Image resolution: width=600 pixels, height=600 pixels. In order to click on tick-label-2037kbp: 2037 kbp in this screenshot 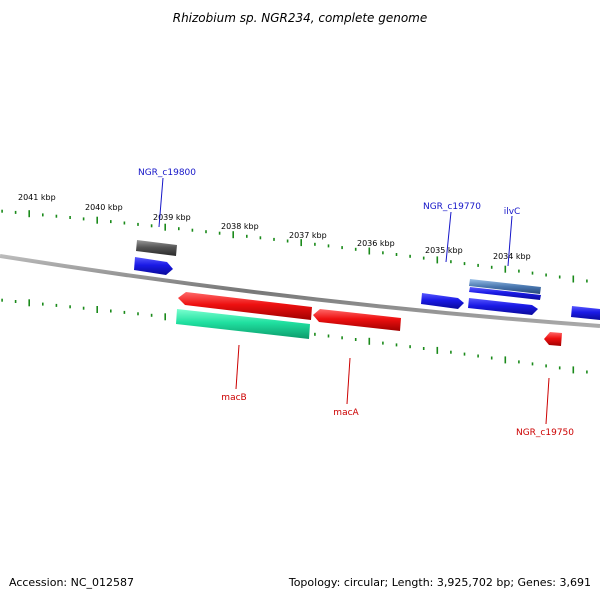, I will do `click(308, 235)`.